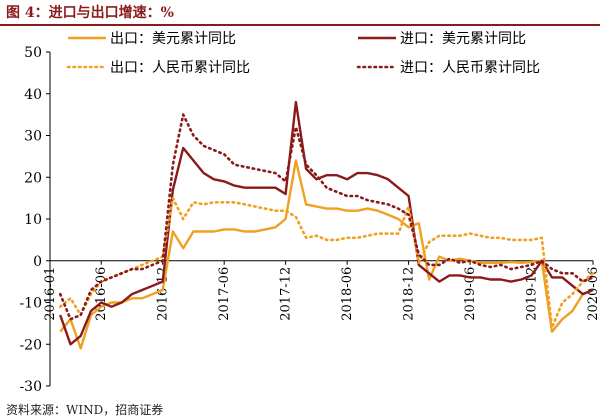 This screenshot has width=600, height=420. Describe the element at coordinates (33, 178) in the screenshot. I see `y-tick-label: 20` at that location.